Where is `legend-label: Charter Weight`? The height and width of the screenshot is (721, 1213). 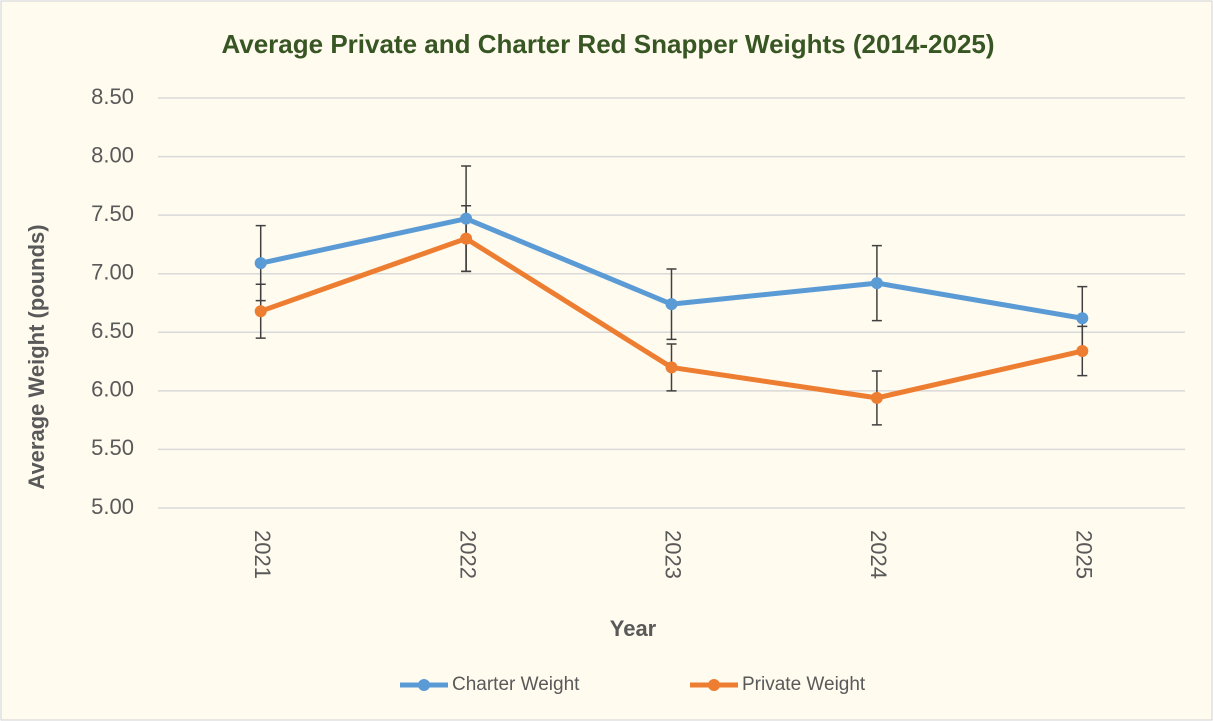
legend-label: Charter Weight is located at coordinates (516, 684).